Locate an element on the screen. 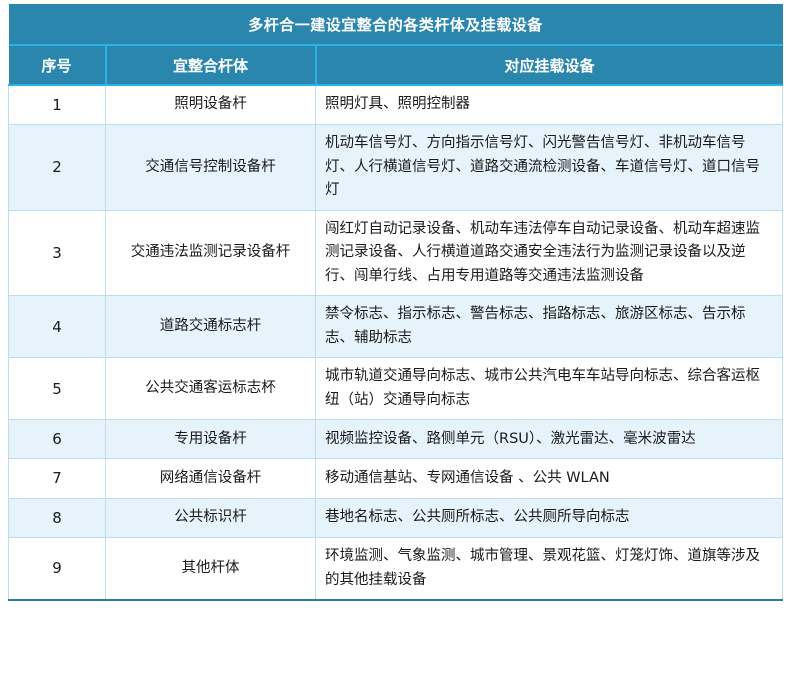 This screenshot has height=681, width=786. table-row: 8 公共标识杆 巷地名标志、公共厕所标志、公共厕所导向标志 is located at coordinates (395, 518).